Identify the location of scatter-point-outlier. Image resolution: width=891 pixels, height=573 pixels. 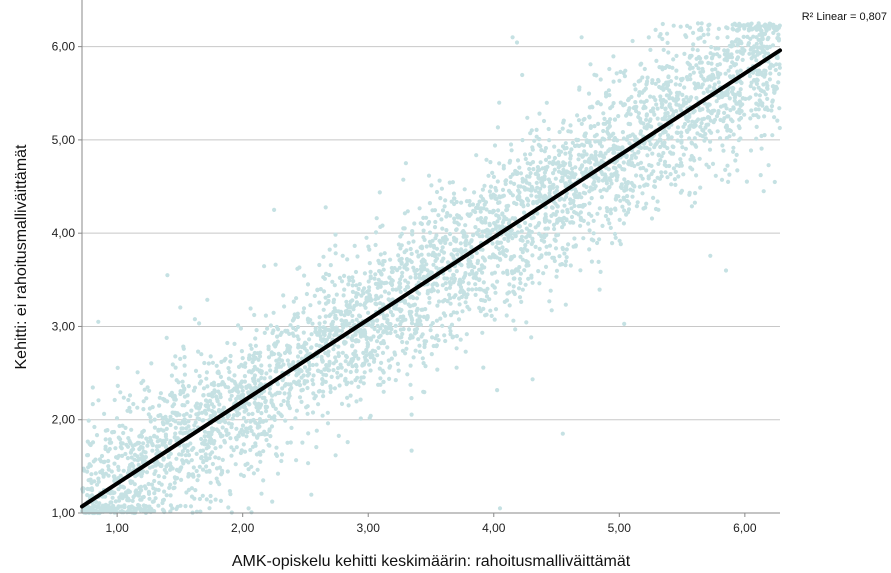
(562, 433).